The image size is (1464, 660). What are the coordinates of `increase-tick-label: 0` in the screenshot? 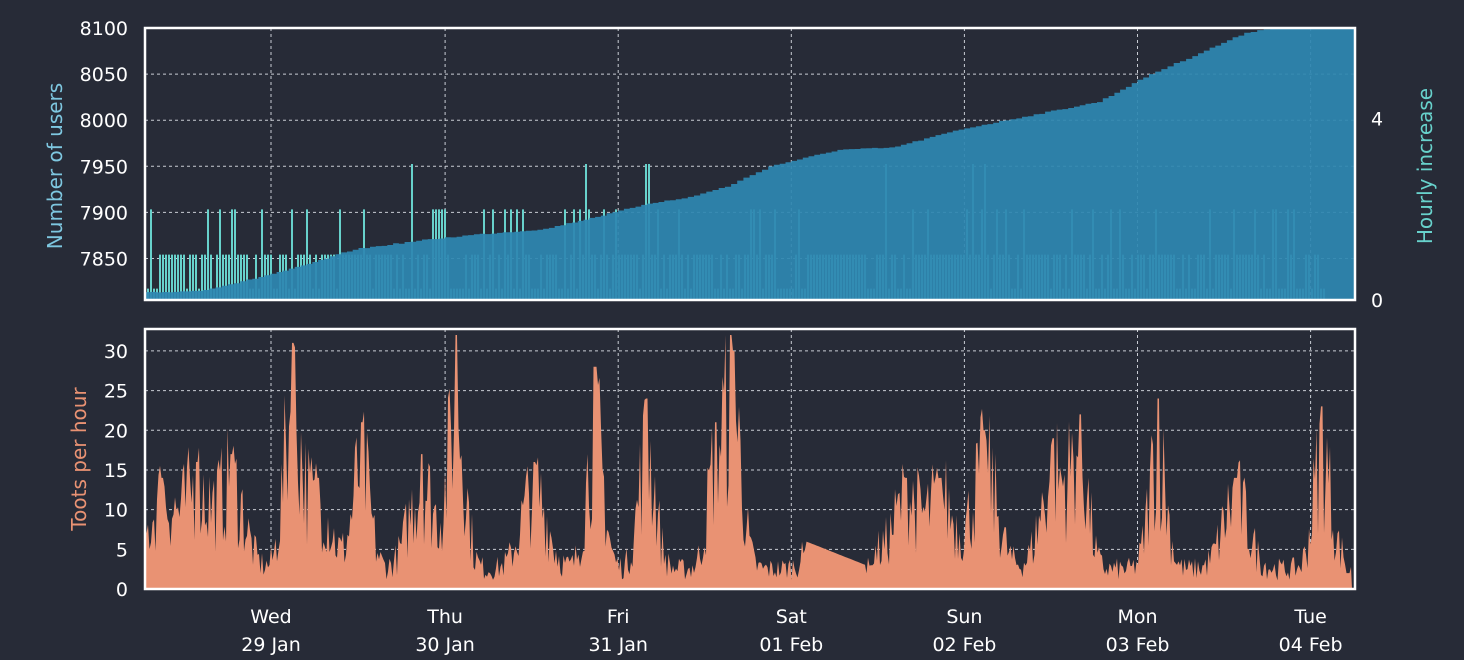 It's located at (1377, 301).